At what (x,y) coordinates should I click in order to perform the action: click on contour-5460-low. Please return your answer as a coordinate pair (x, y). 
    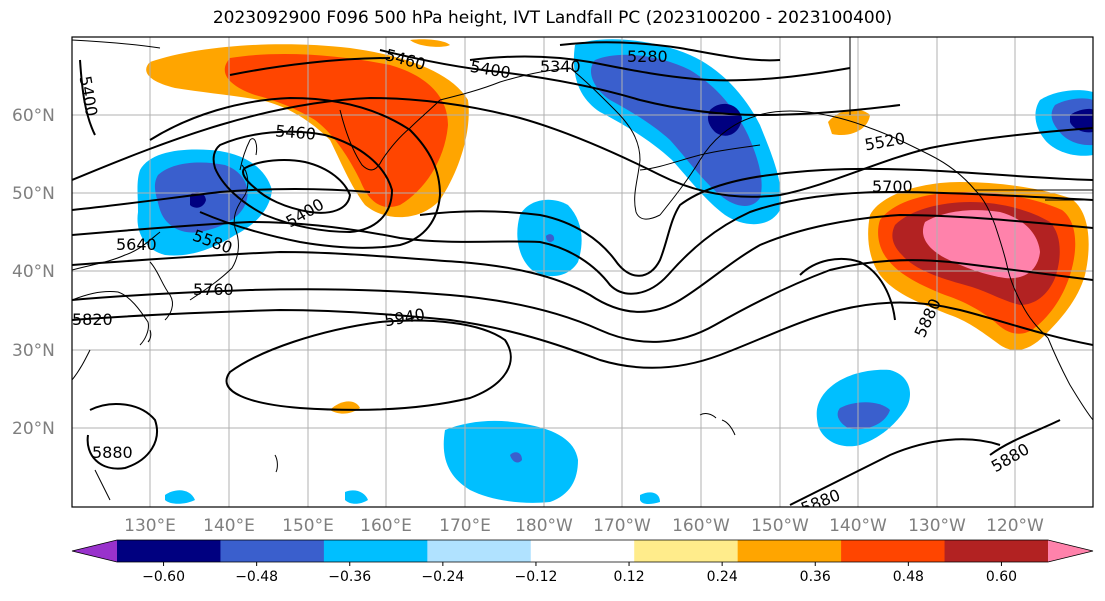
    Looking at the image, I should click on (303, 182).